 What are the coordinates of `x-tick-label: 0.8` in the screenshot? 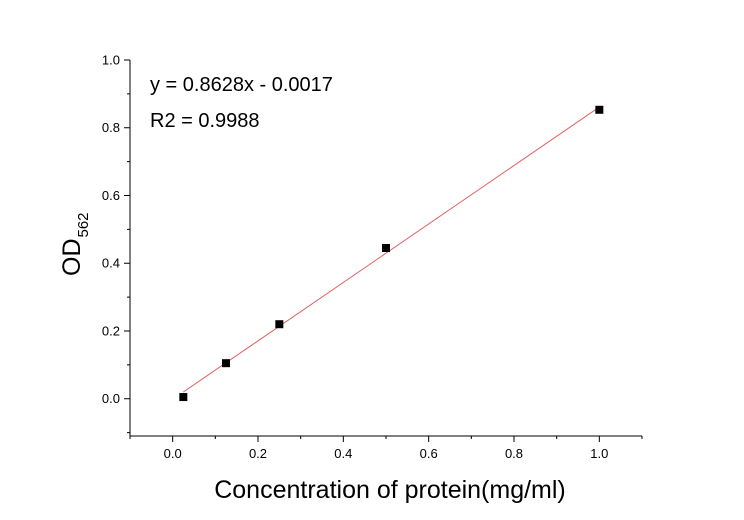 It's located at (514, 453).